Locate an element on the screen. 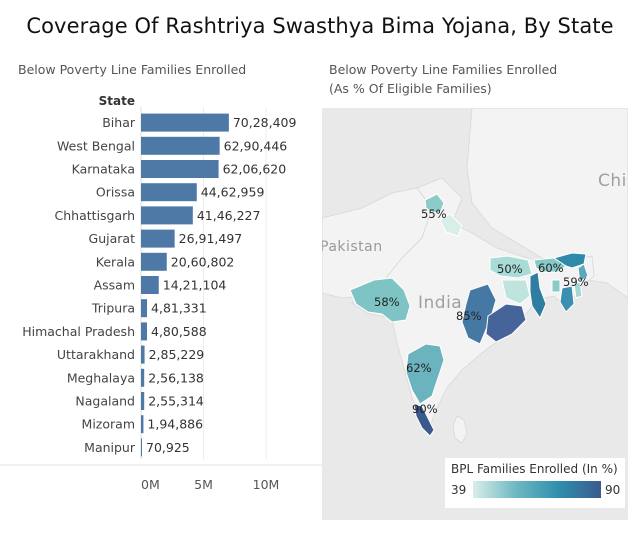 The width and height of the screenshot is (640, 533). map-value-label: 85% is located at coordinates (469, 316).